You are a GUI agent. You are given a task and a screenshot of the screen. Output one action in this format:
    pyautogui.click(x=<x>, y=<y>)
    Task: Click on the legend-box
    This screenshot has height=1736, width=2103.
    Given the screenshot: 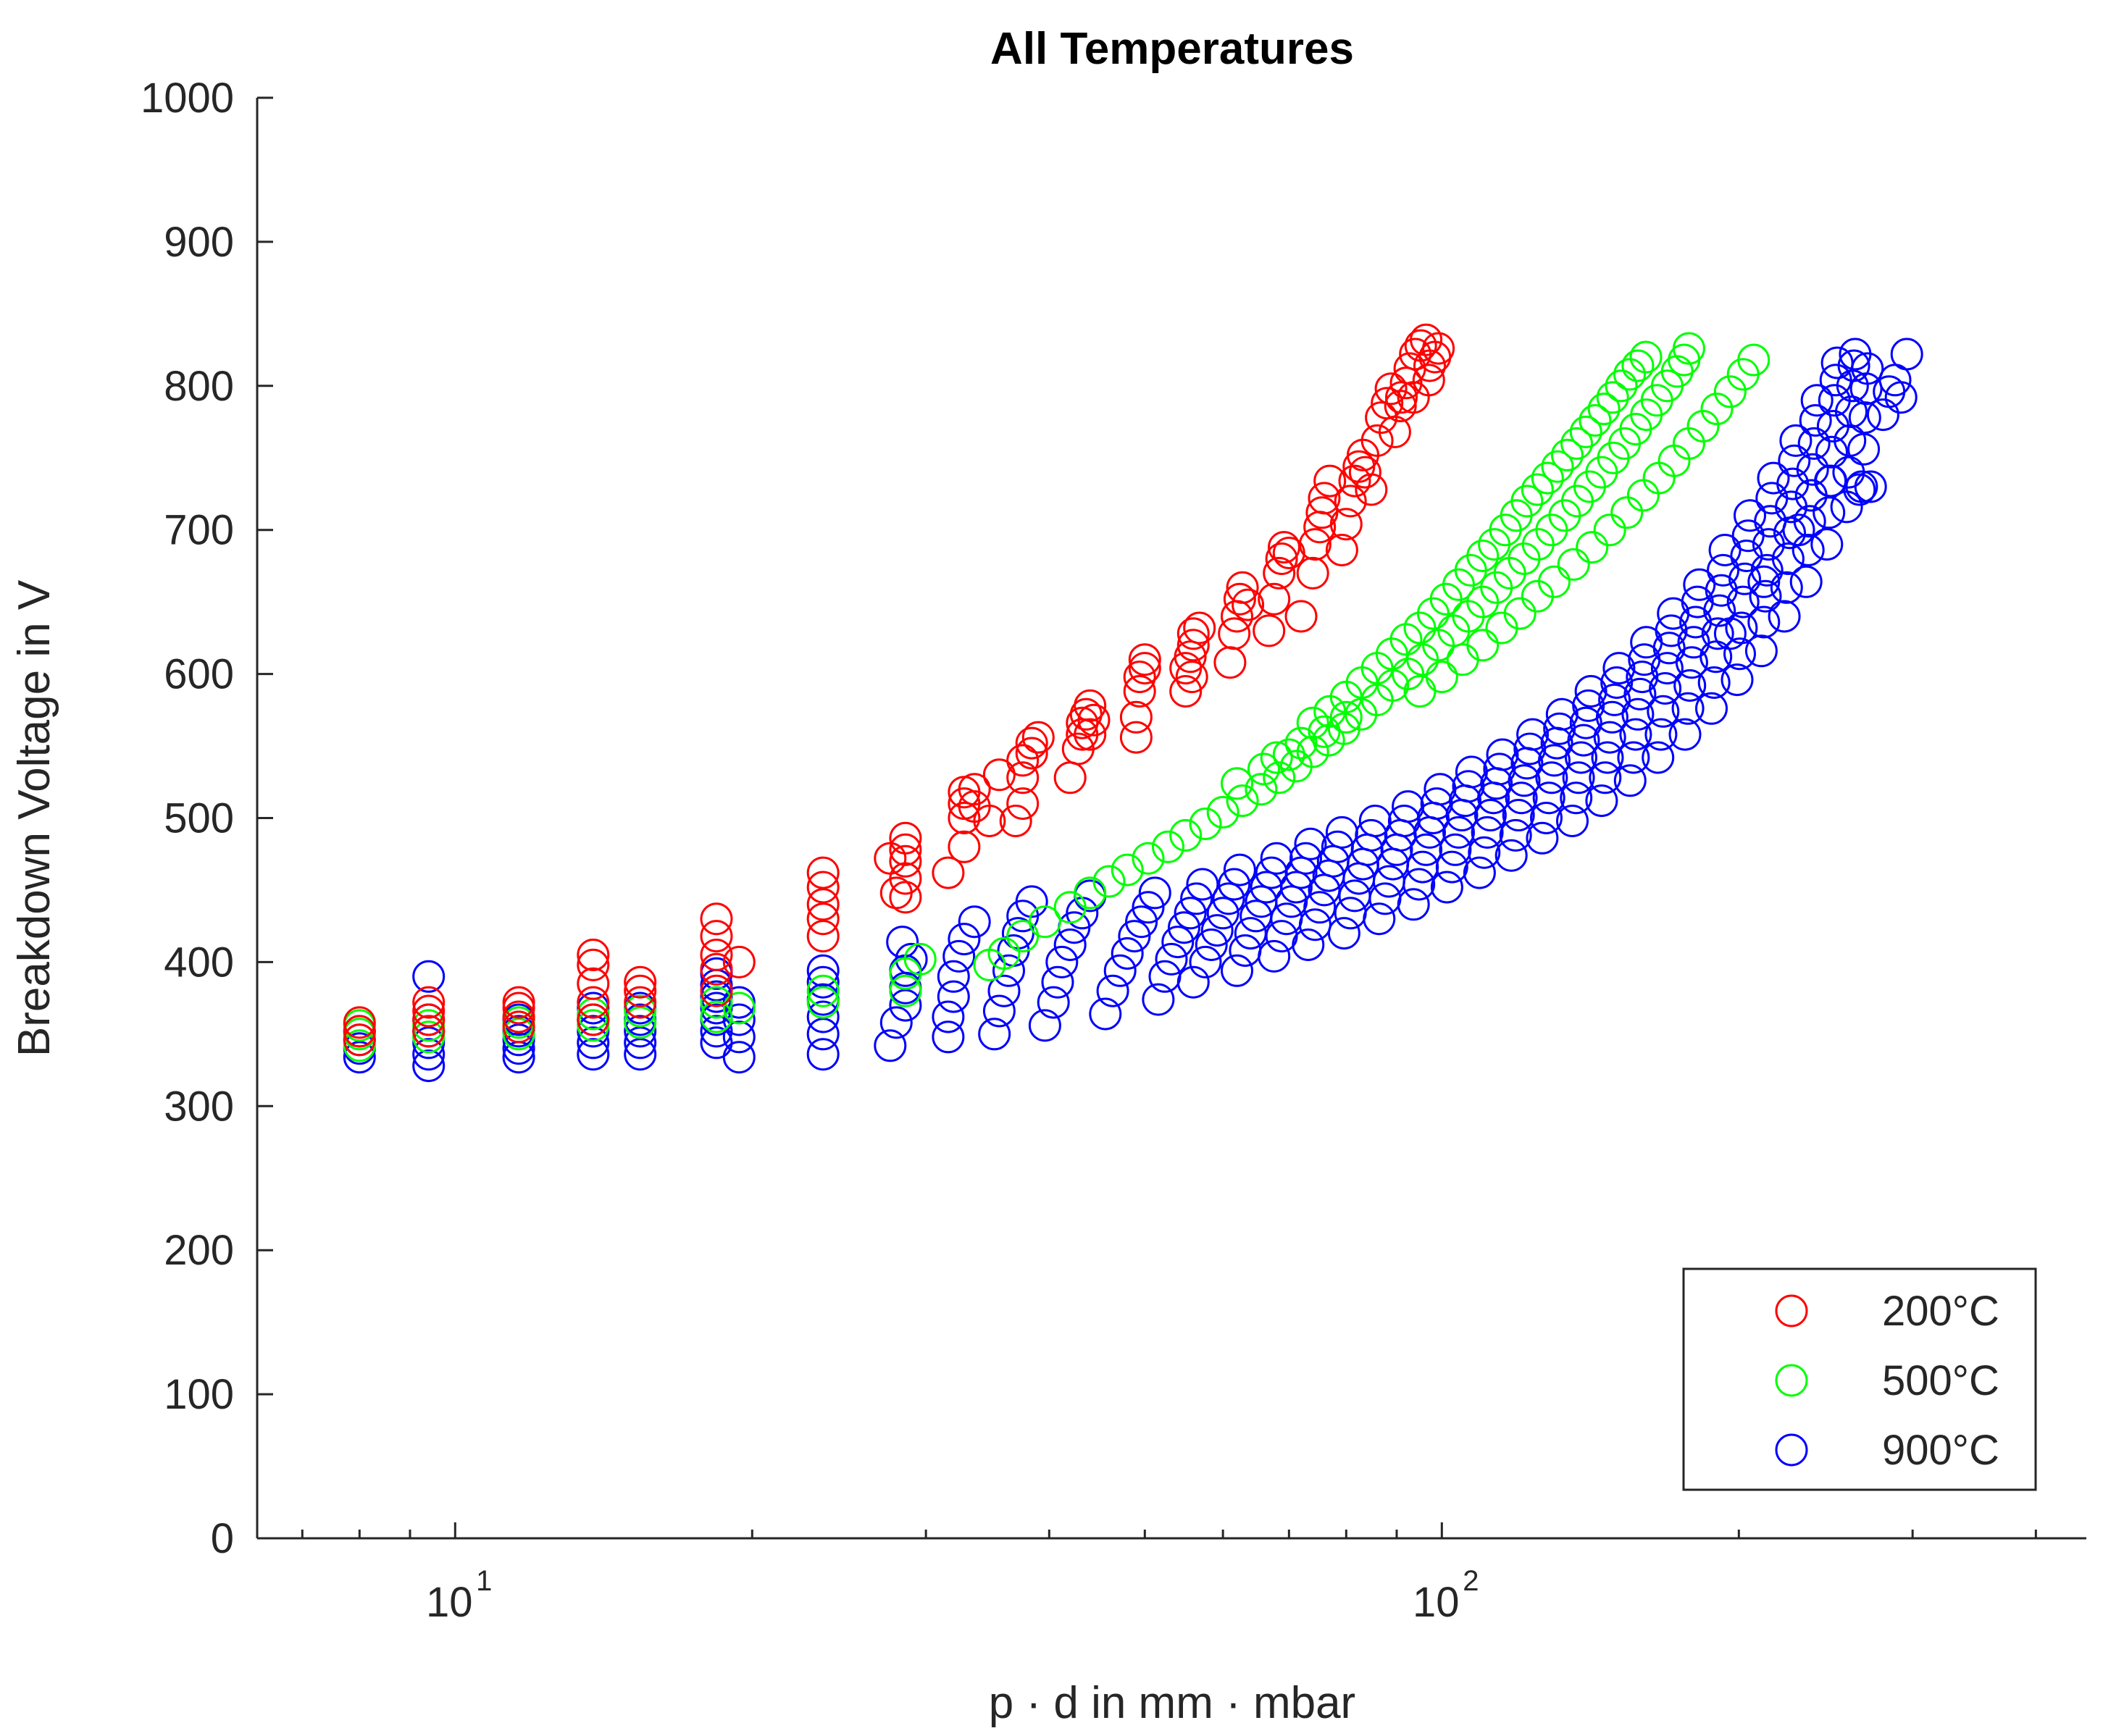 What is the action you would take?
    pyautogui.click(x=1860, y=1379)
    